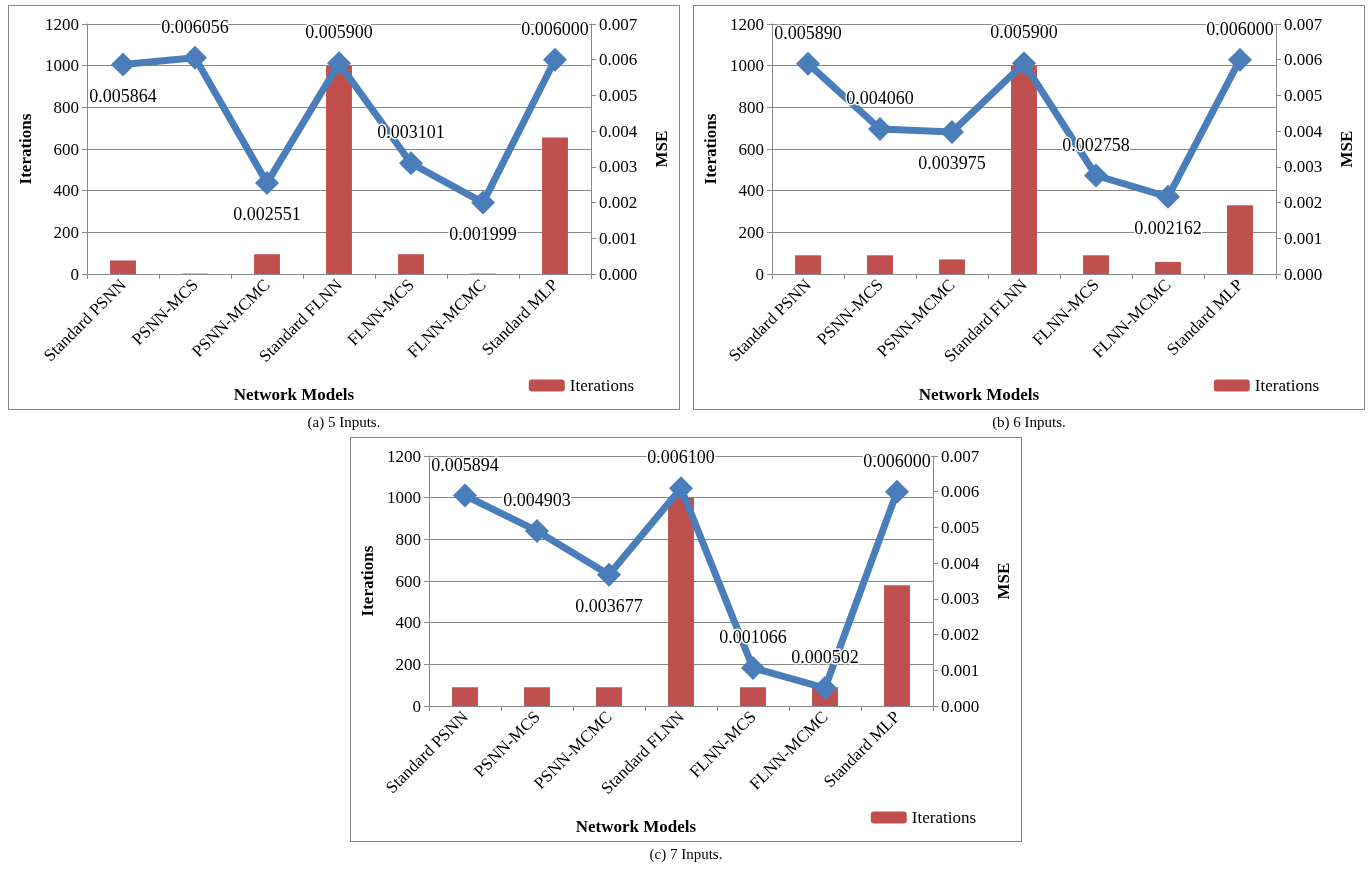 The height and width of the screenshot is (880, 1369). What do you see at coordinates (686, 854) in the screenshot?
I see `text: (c) 7 Inputs.` at bounding box center [686, 854].